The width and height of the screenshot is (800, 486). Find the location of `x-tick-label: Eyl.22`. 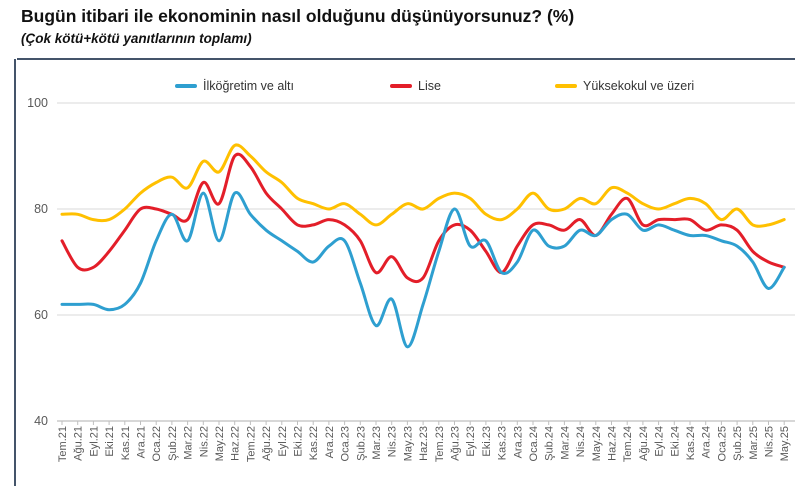

x-tick-label: Eyl.22 is located at coordinates (283, 441).